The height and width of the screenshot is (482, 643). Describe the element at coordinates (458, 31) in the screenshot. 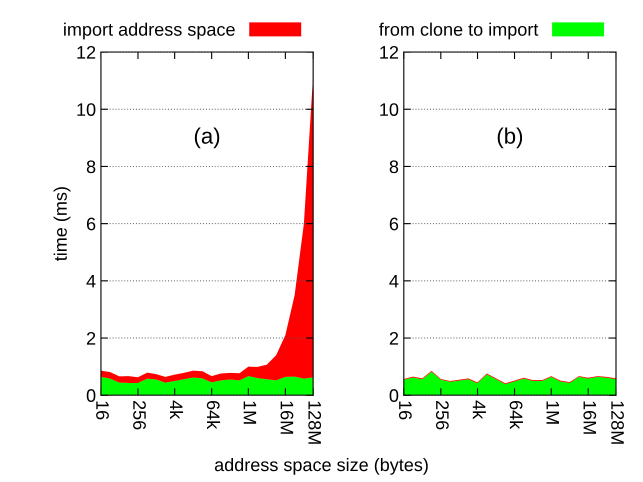

I see `legend-label: from clone to import` at that location.